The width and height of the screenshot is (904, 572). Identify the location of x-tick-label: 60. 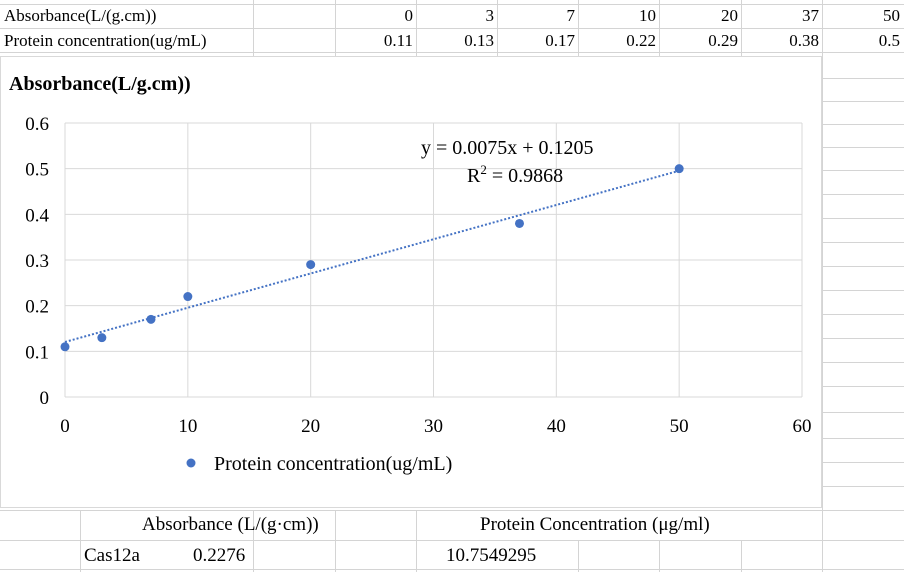
(802, 426).